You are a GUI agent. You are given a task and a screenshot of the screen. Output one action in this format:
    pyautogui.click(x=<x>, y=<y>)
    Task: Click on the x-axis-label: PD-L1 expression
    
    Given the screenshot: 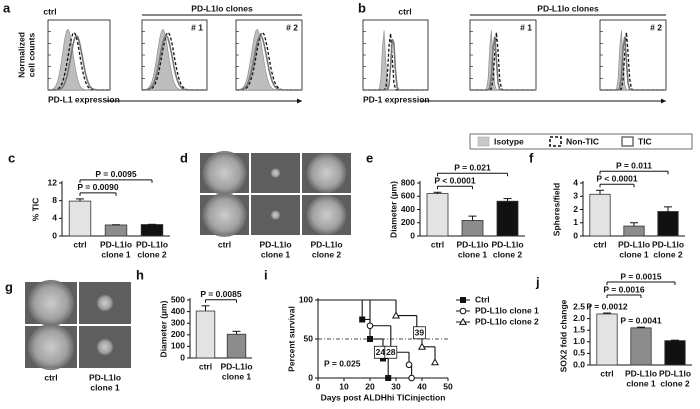 What is the action you would take?
    pyautogui.click(x=84, y=99)
    